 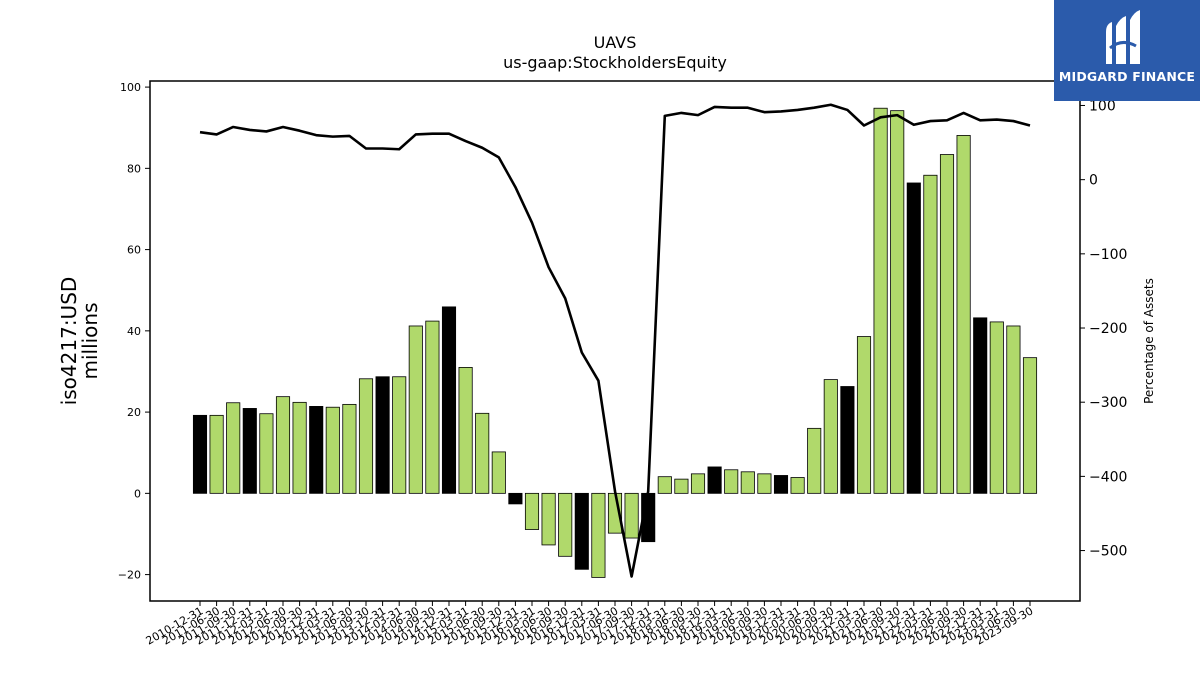 I want to click on y2-tick-label: −400, so click(x=1108, y=477).